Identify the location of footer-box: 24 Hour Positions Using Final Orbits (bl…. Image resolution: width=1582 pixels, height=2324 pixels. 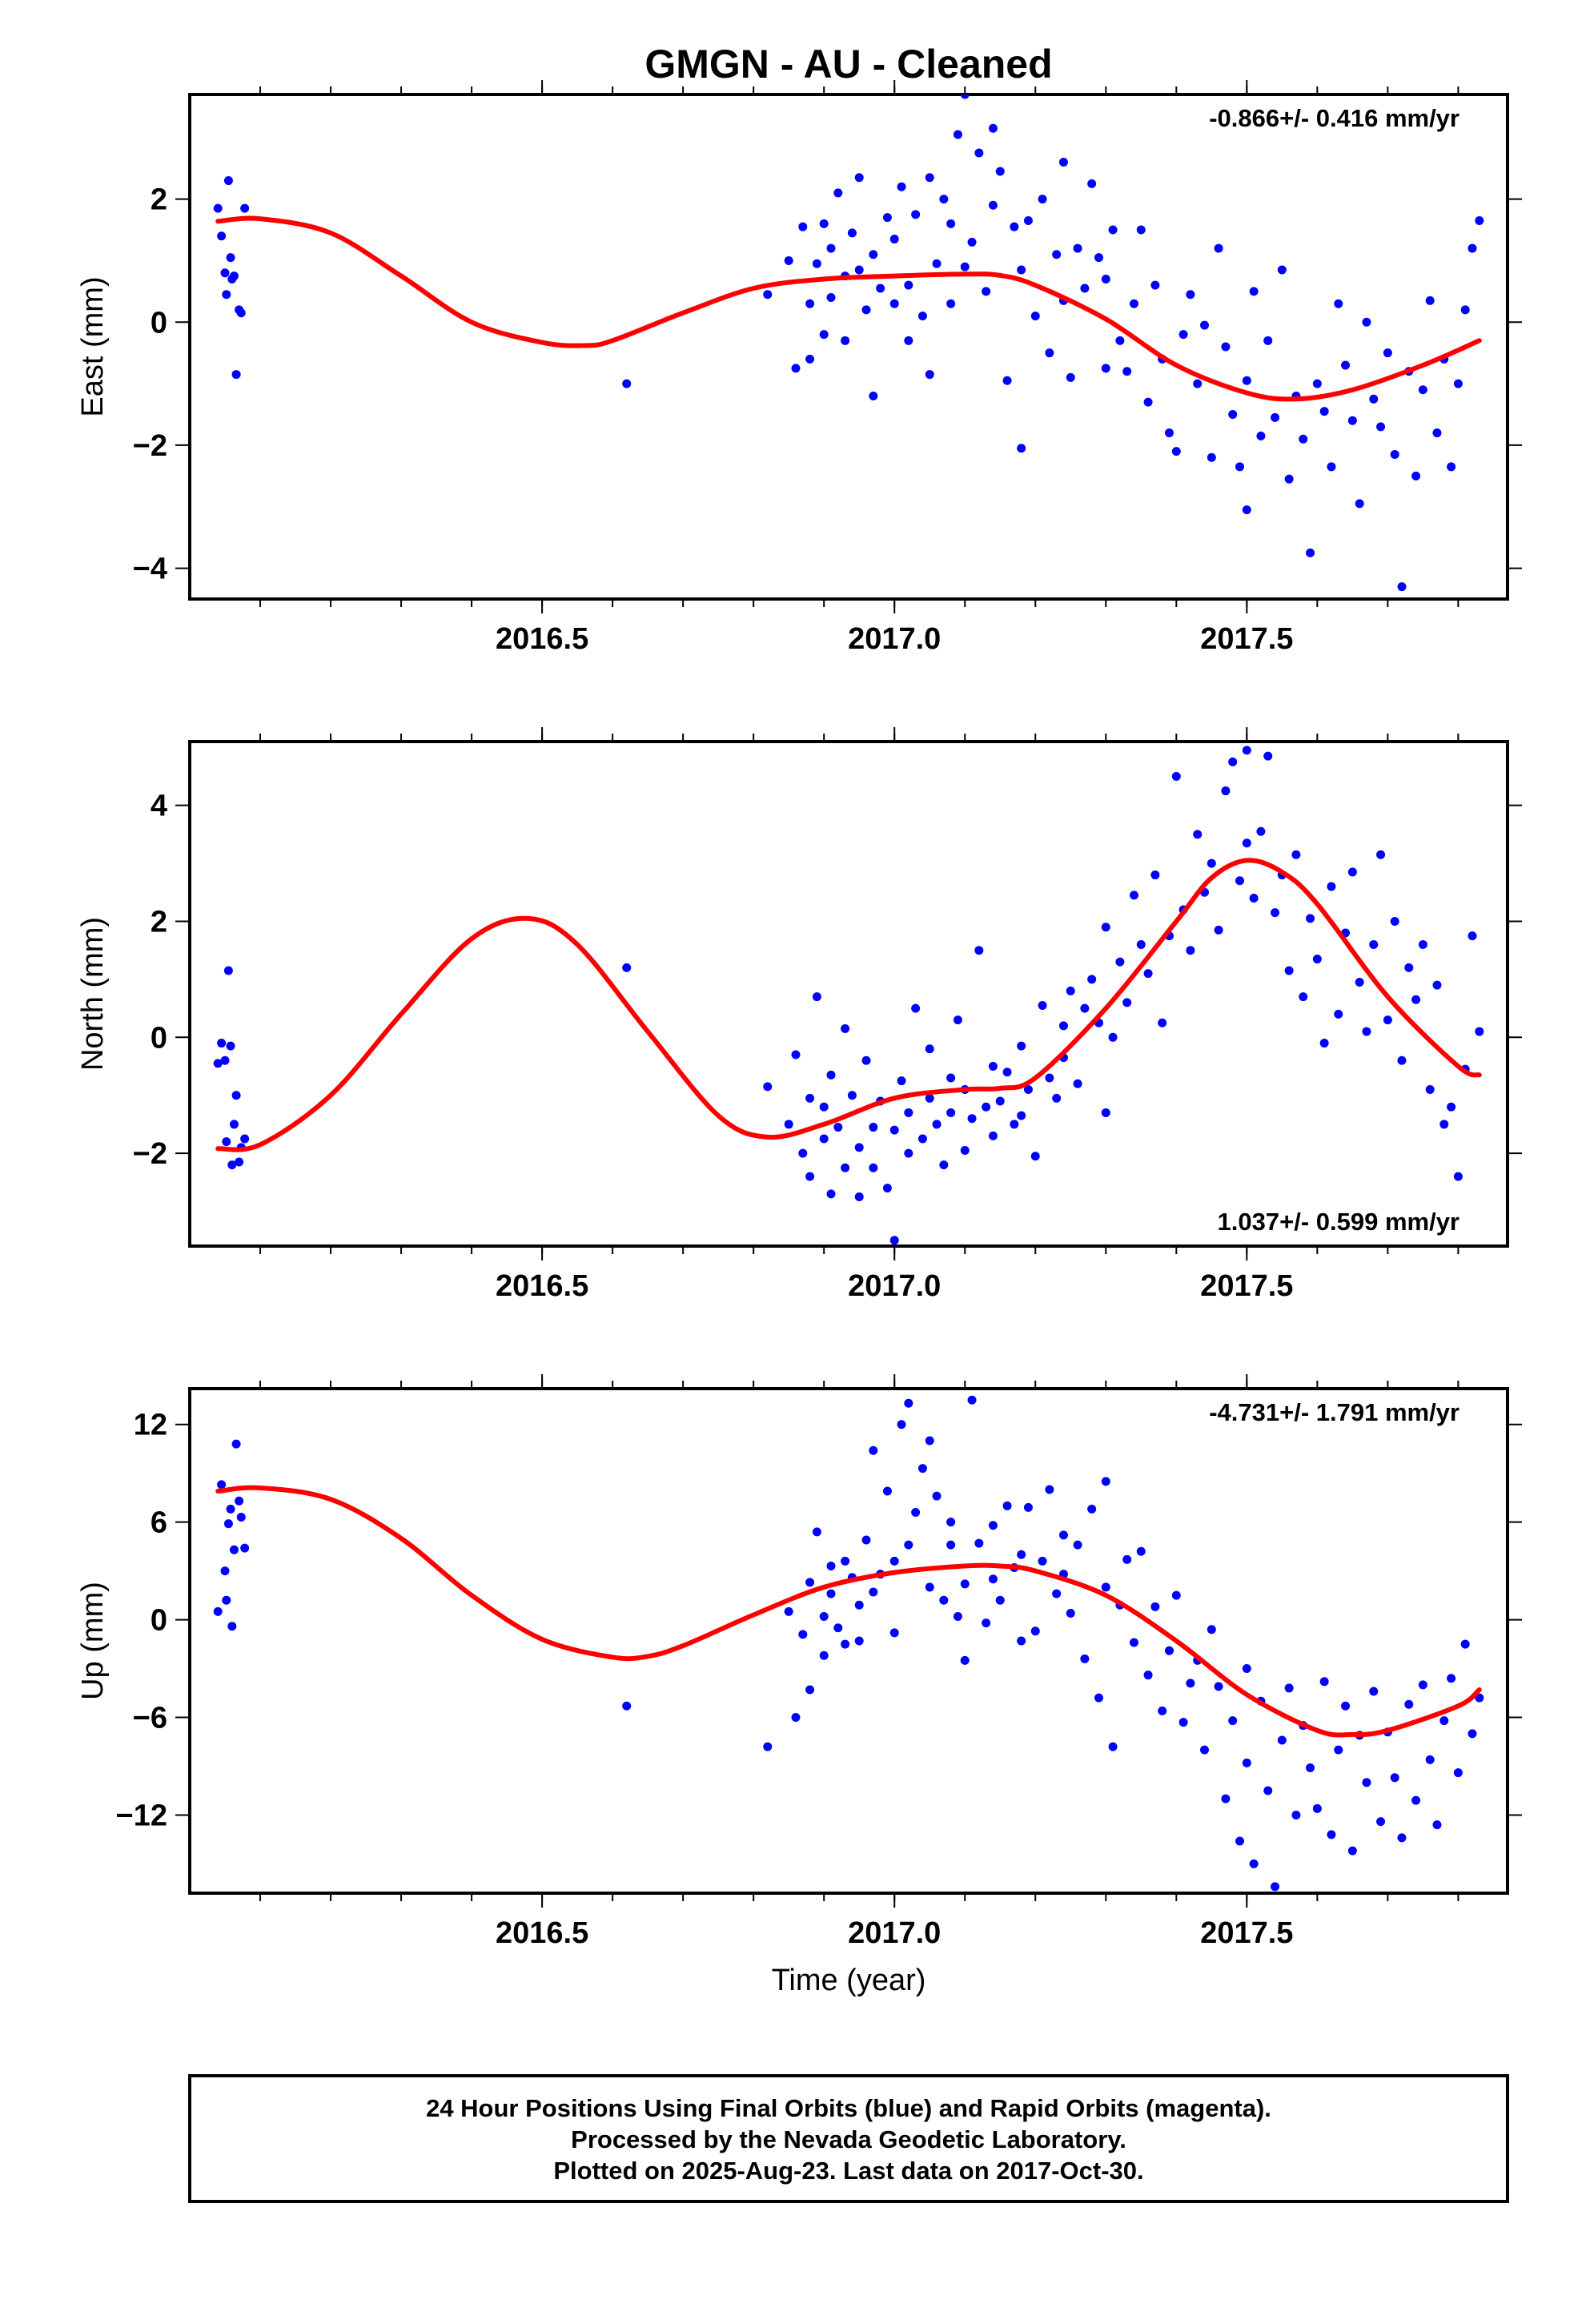
(848, 2138).